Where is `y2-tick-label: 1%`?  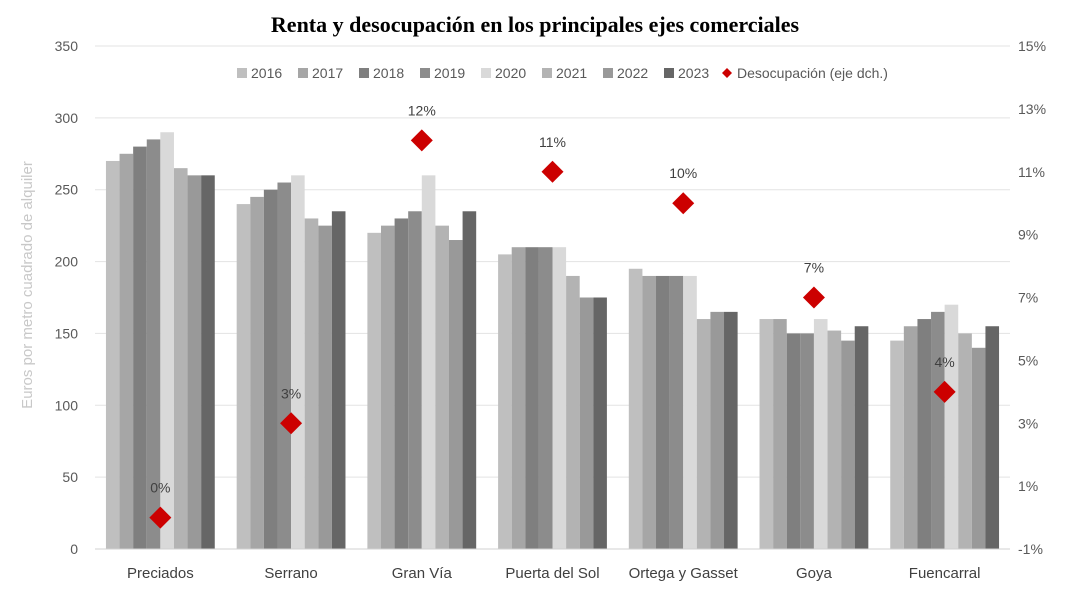 y2-tick-label: 1% is located at coordinates (1028, 486).